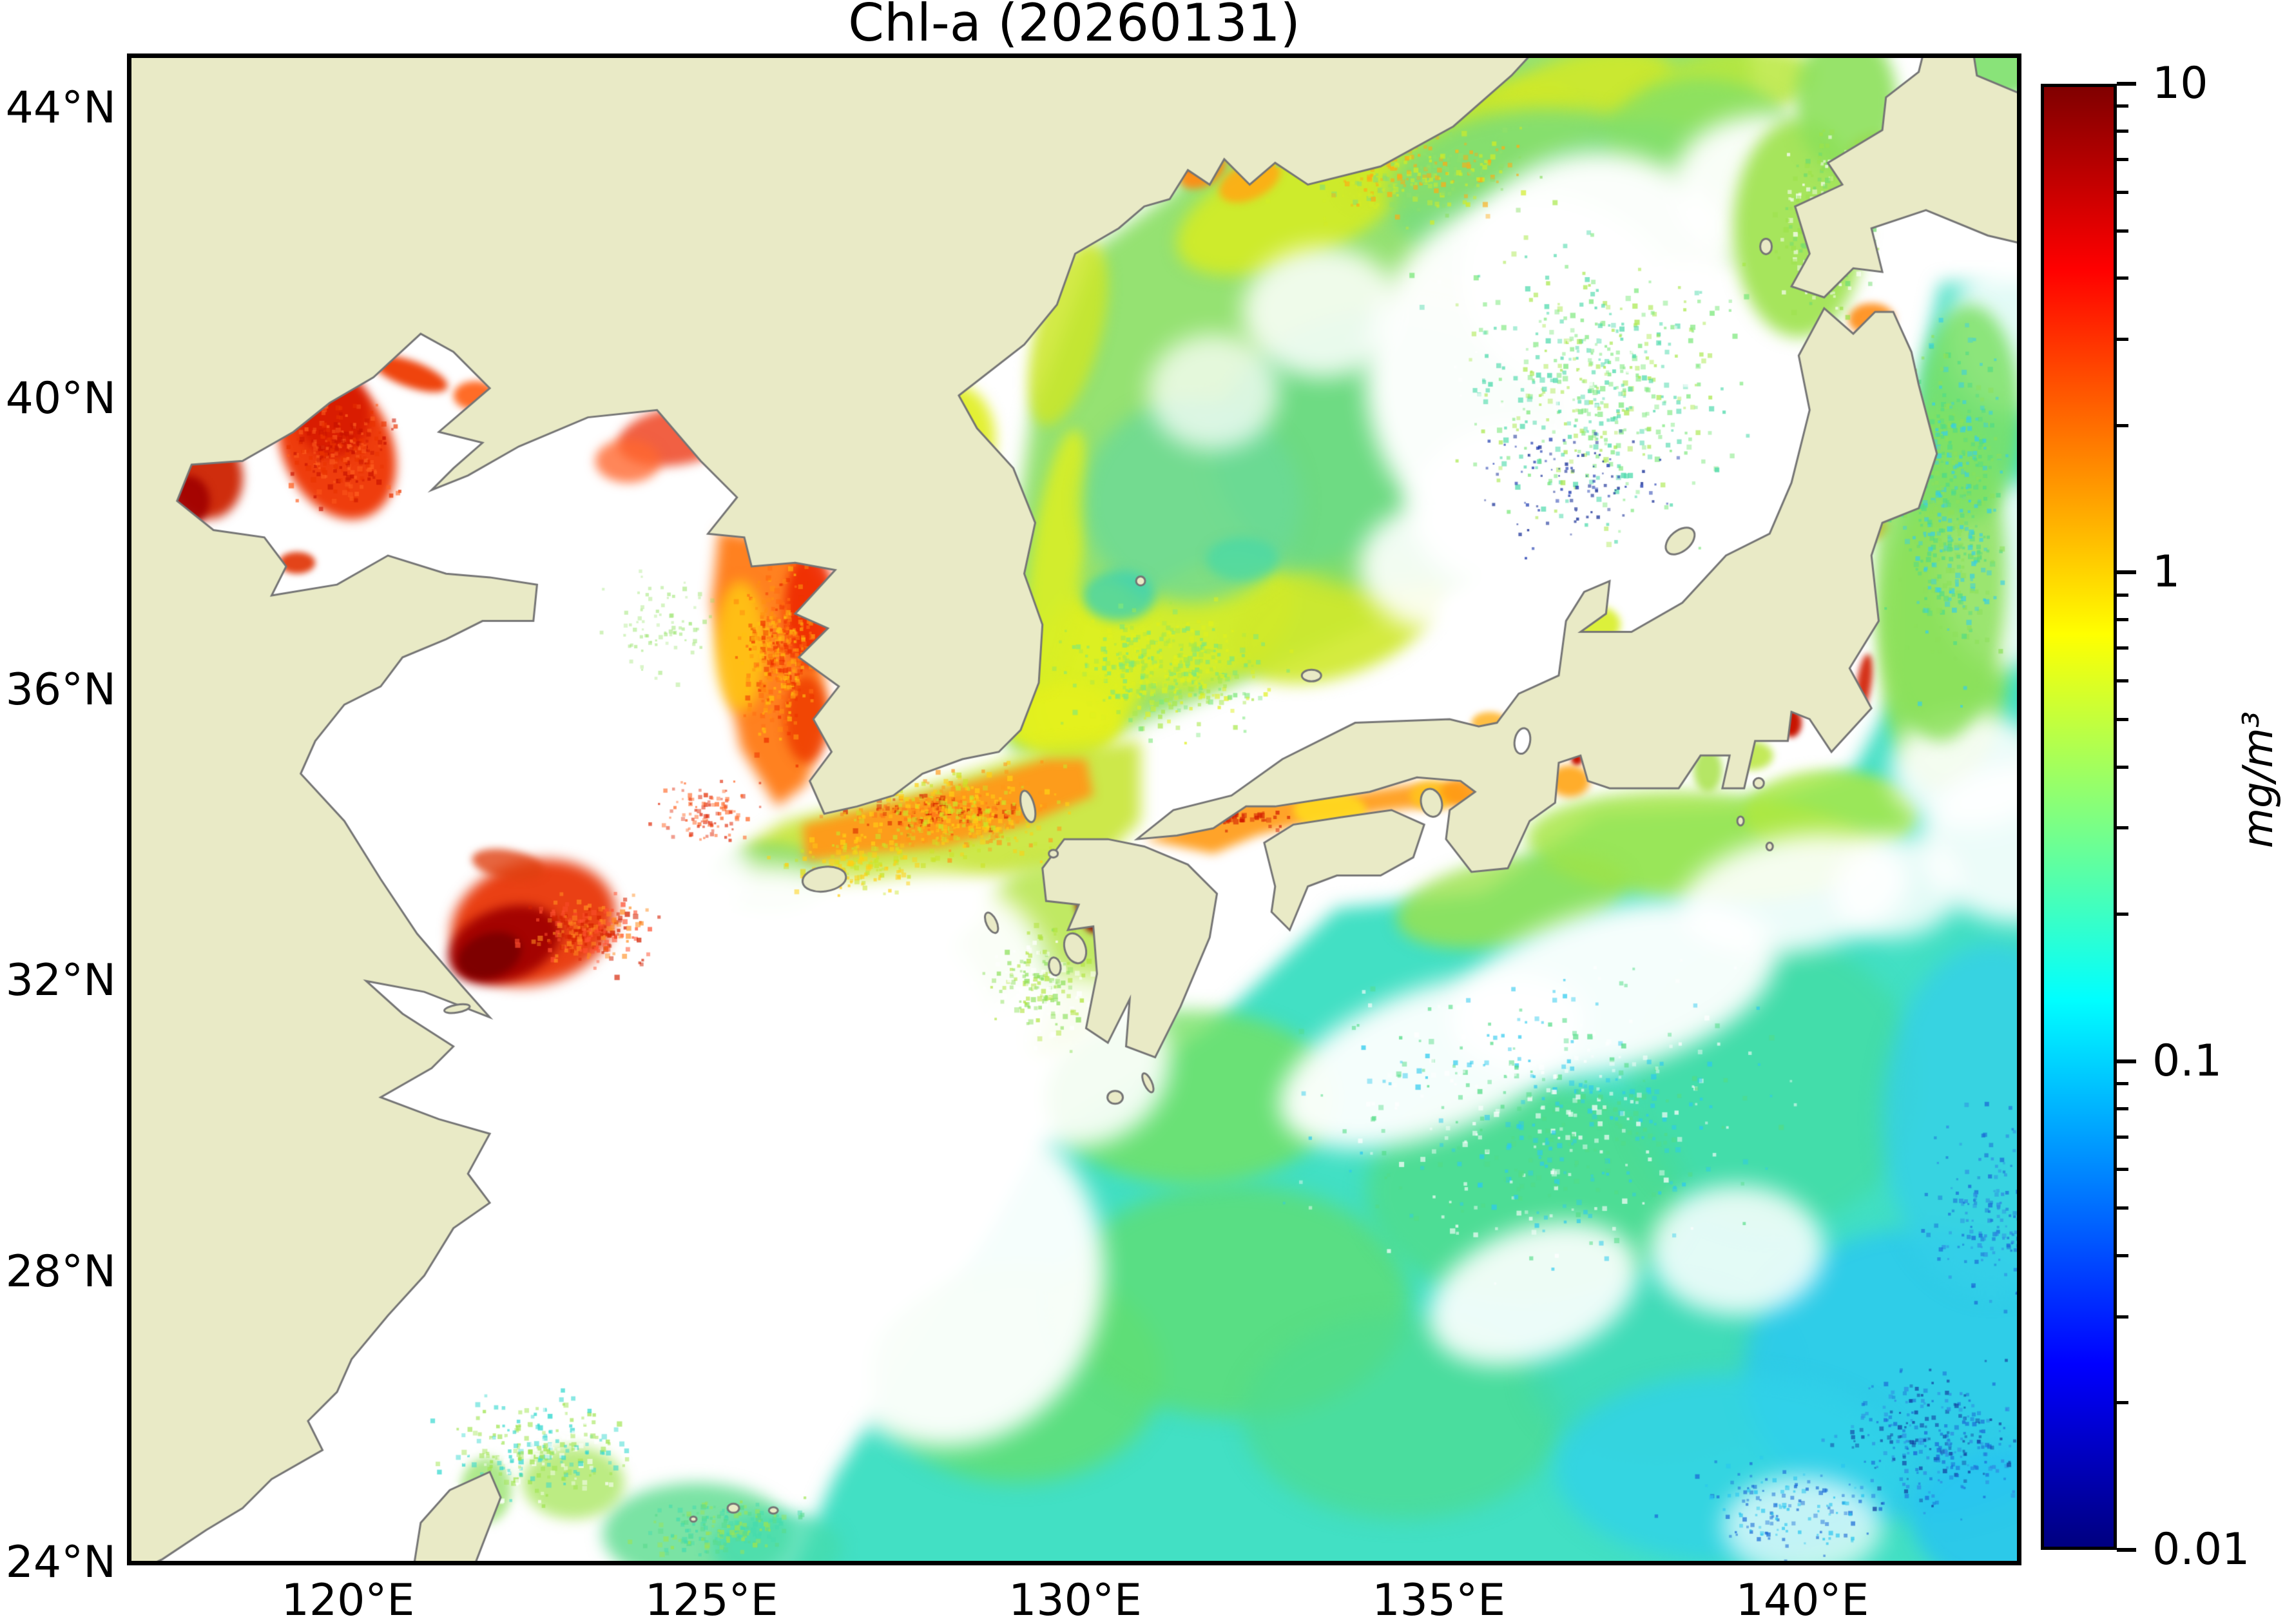 This screenshot has width=2285, height=1624. I want to click on y-axis-tick-label: 28°N, so click(60, 1271).